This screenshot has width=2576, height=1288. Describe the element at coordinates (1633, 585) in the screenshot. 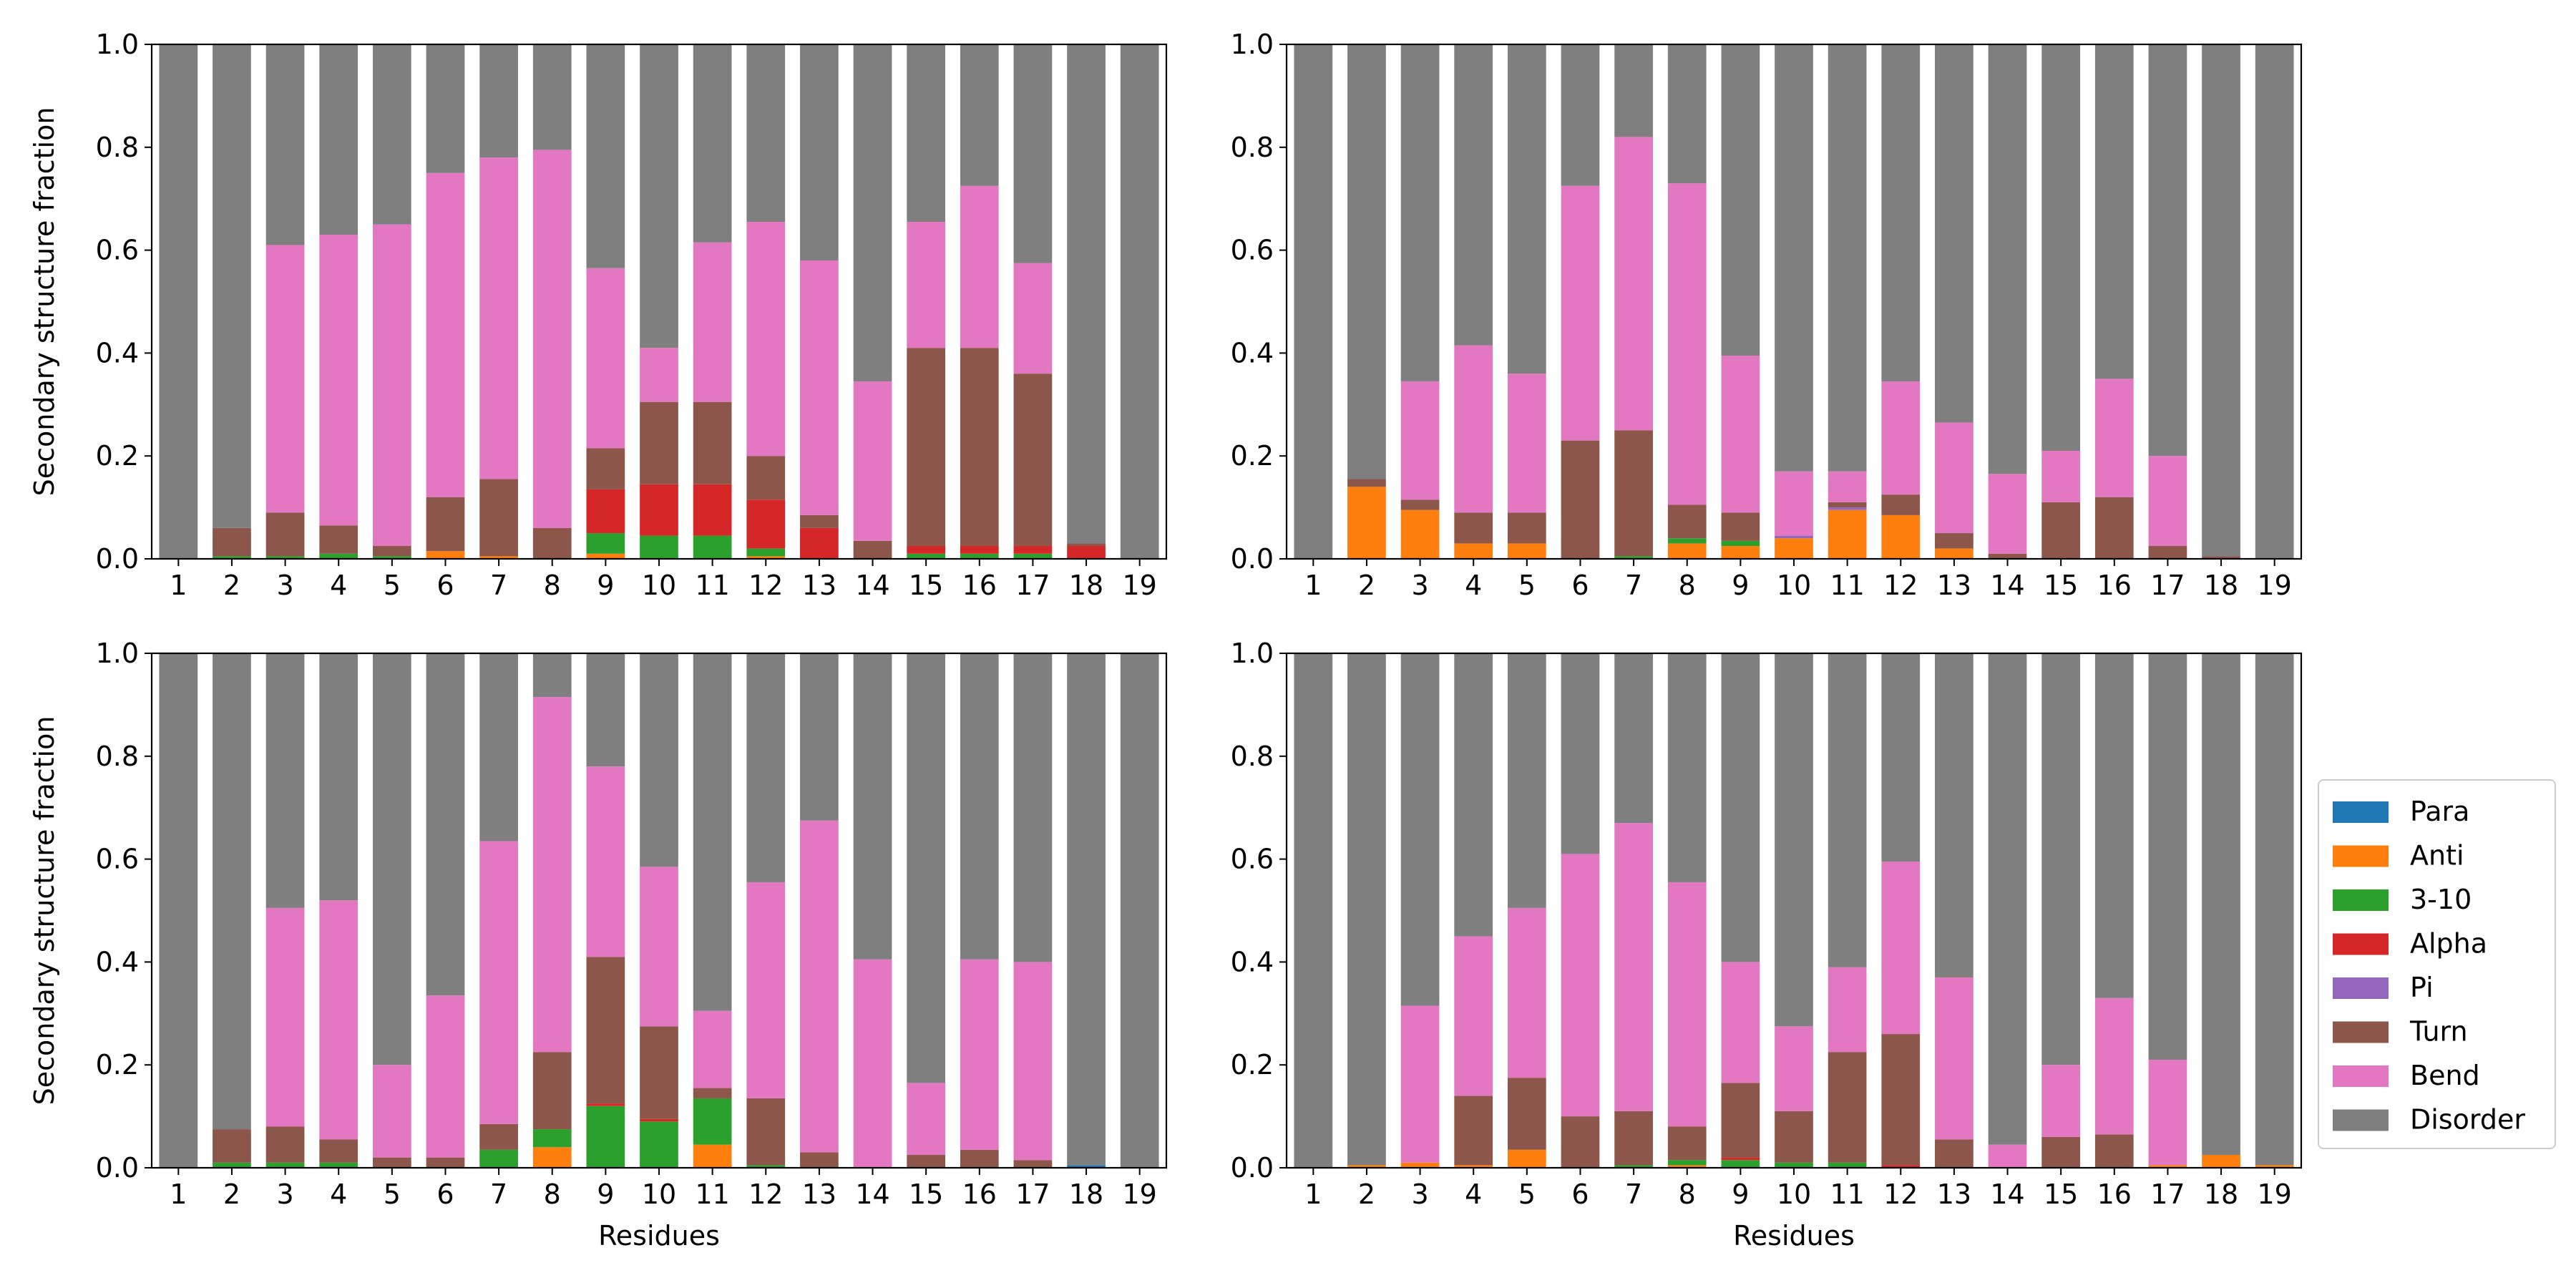

I see `x-tick-label: 7` at that location.